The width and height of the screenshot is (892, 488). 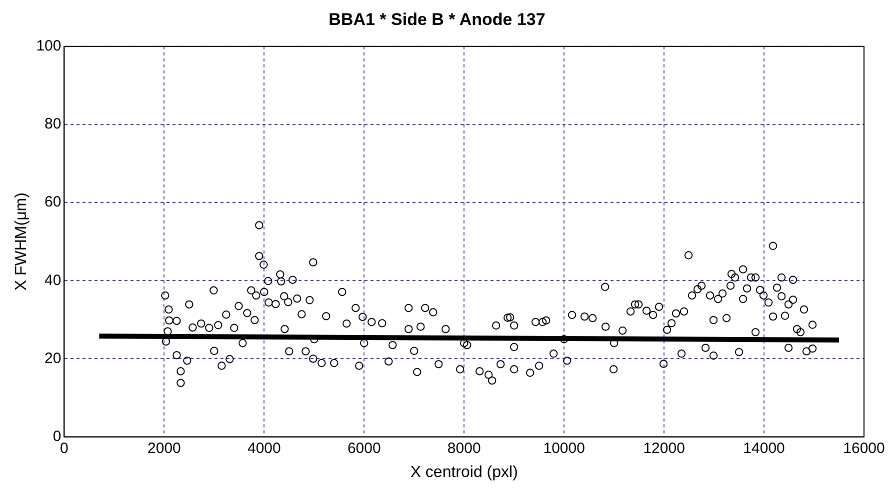 What do you see at coordinates (664, 448) in the screenshot?
I see `x-tick-label: 12000` at bounding box center [664, 448].